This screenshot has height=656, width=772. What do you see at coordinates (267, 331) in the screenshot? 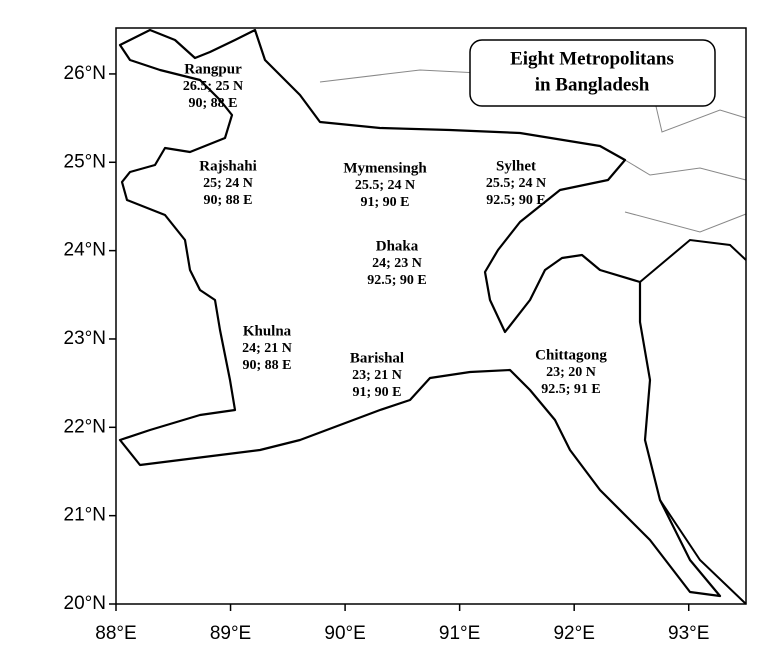
I see `city-name: Khulna` at bounding box center [267, 331].